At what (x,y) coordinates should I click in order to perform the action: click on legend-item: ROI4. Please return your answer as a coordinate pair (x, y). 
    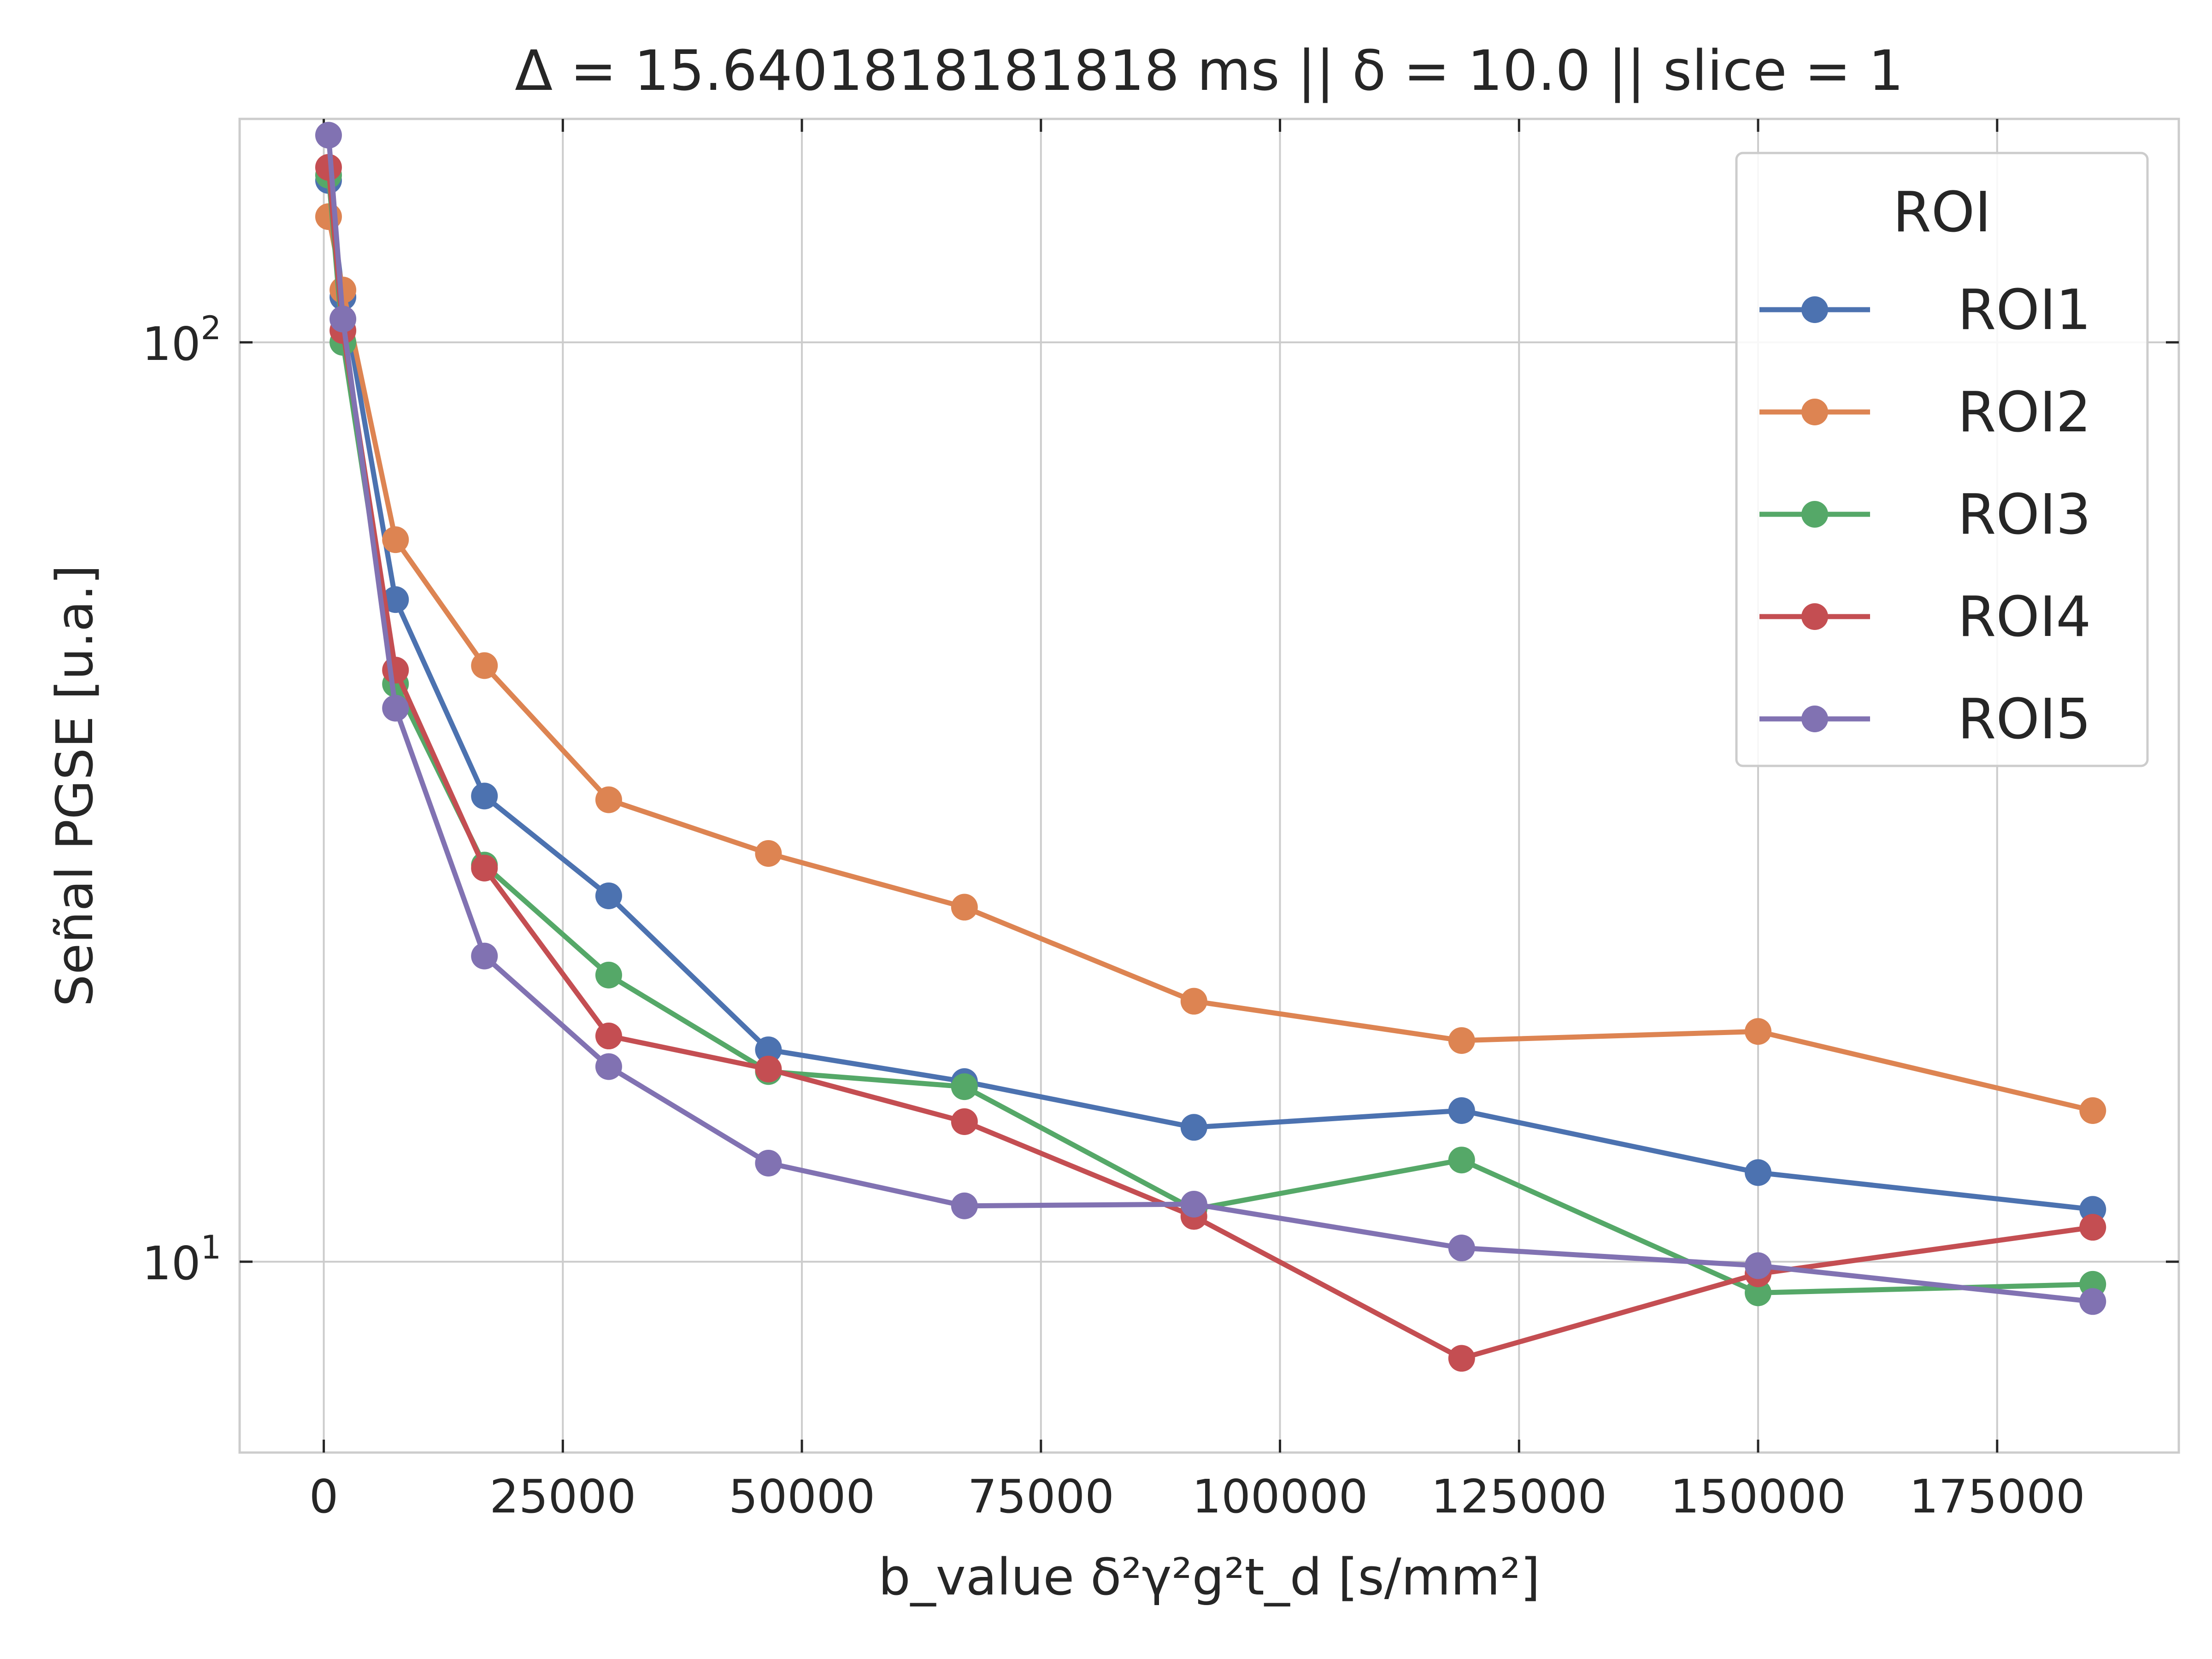
    Looking at the image, I should click on (1925, 617).